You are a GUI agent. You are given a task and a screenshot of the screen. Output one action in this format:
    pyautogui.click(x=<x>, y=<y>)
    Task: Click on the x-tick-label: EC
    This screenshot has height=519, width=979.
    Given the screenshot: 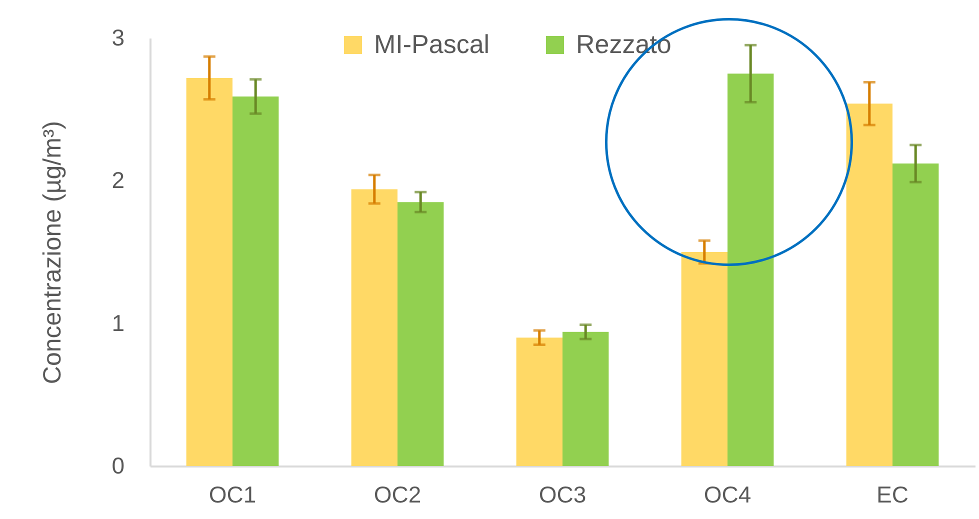 What is the action you would take?
    pyautogui.click(x=892, y=495)
    